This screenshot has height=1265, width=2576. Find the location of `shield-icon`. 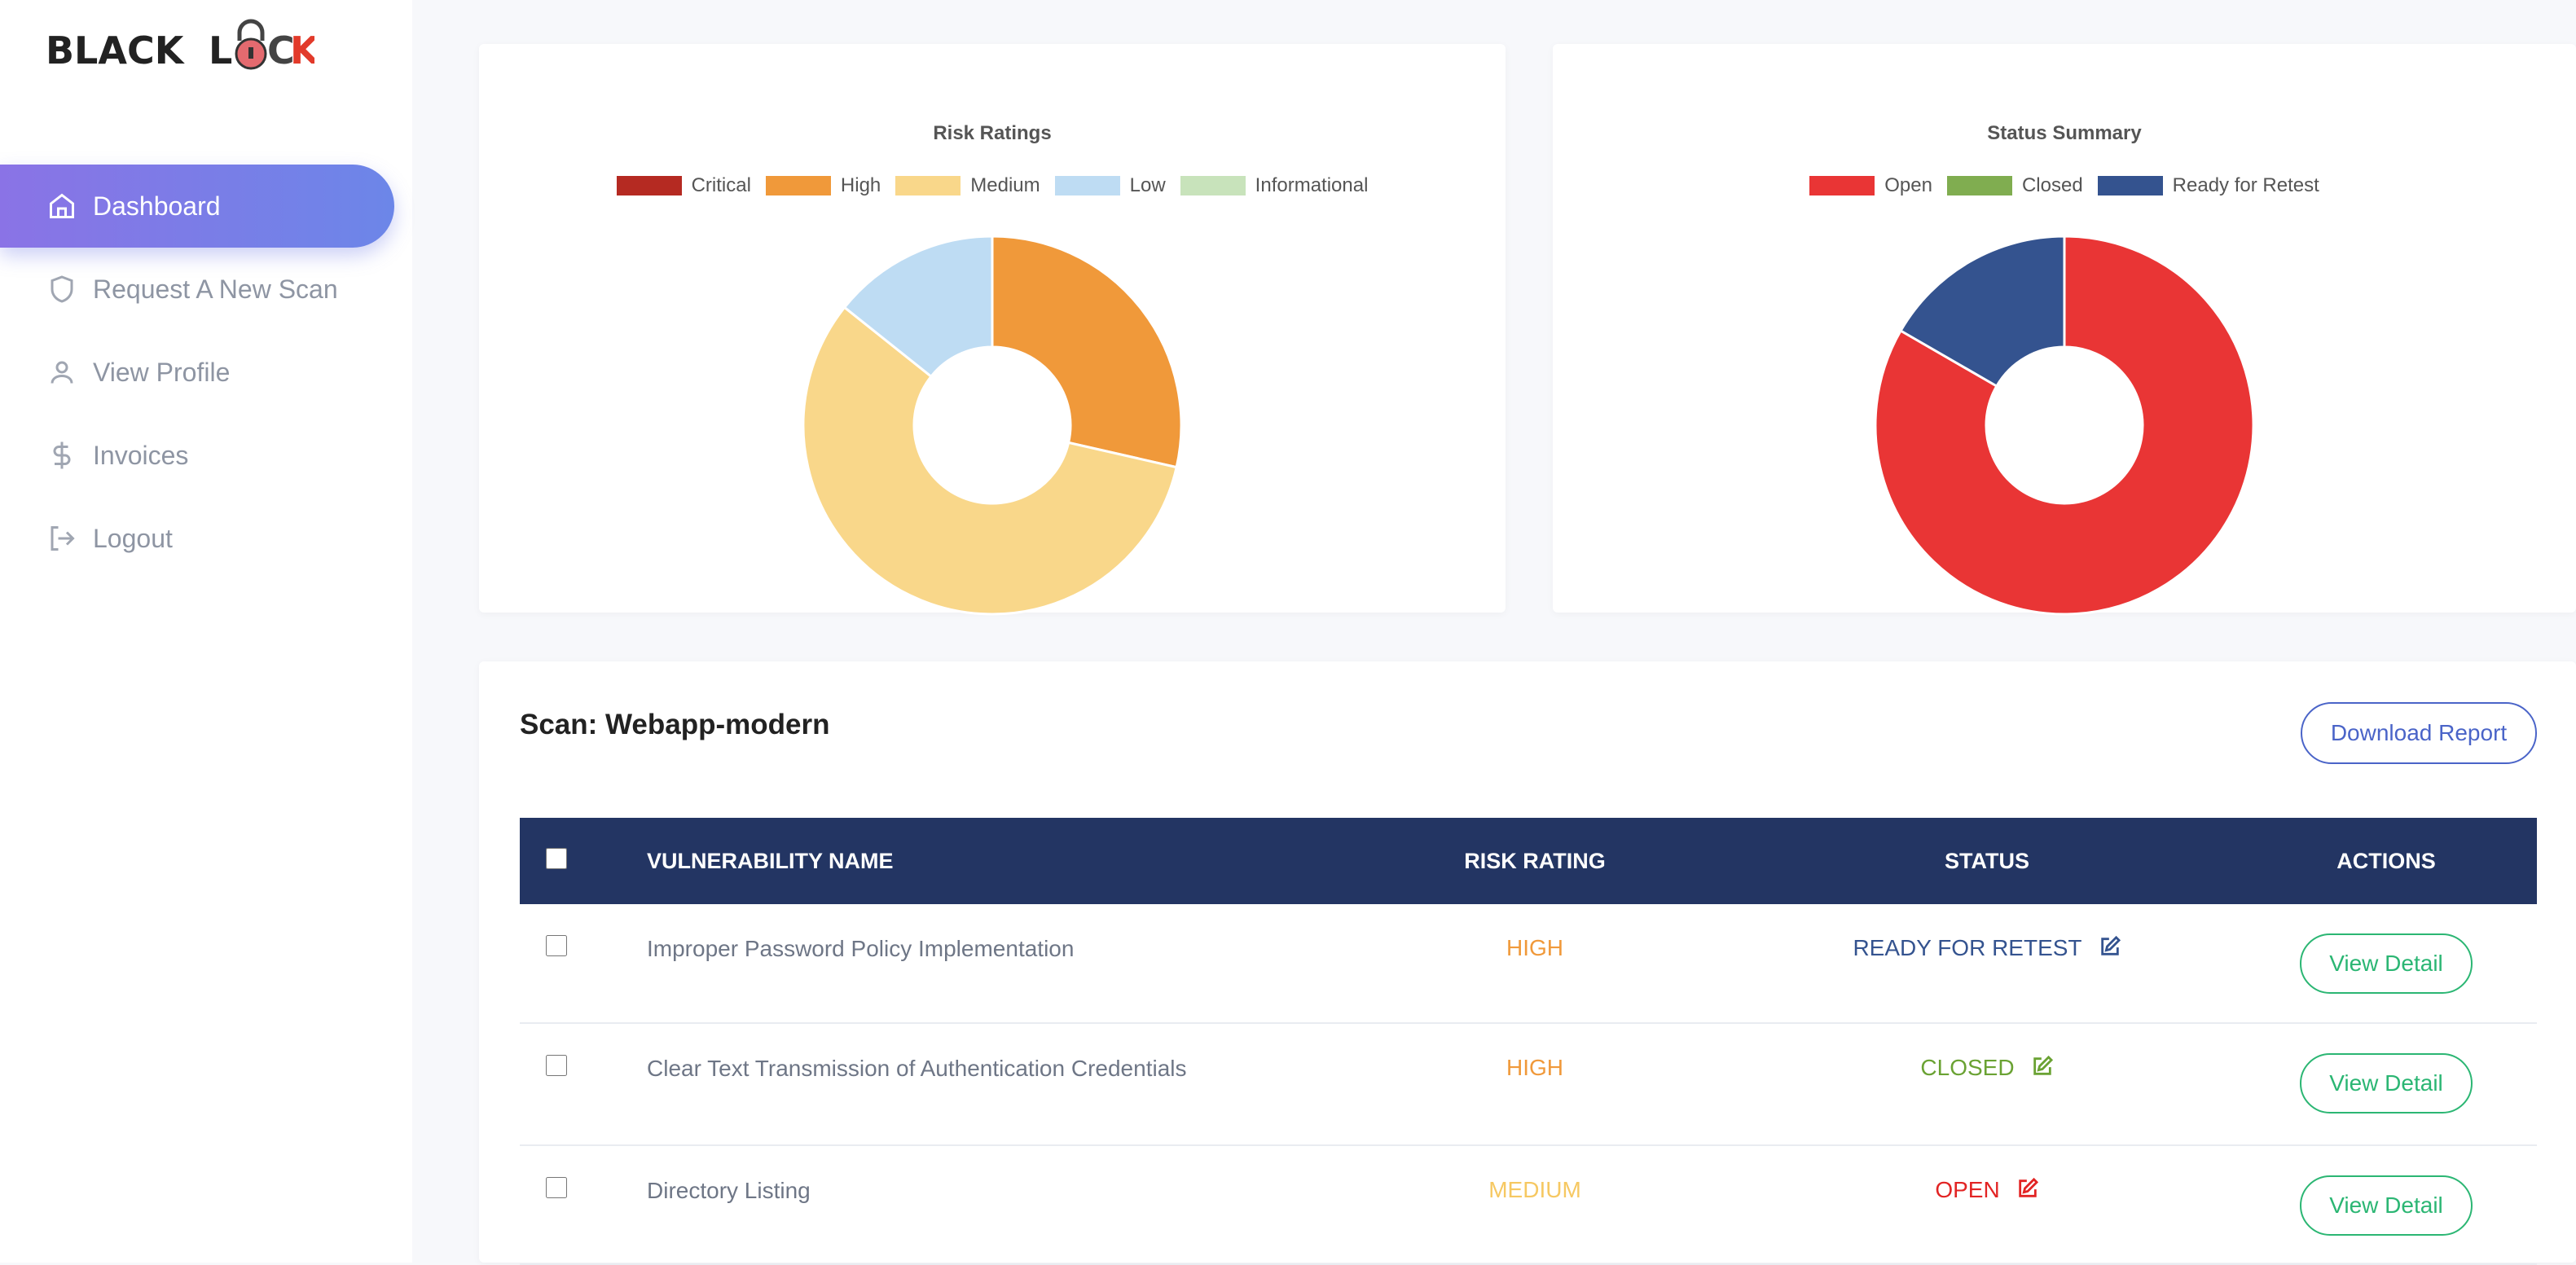

shield-icon is located at coordinates (62, 289).